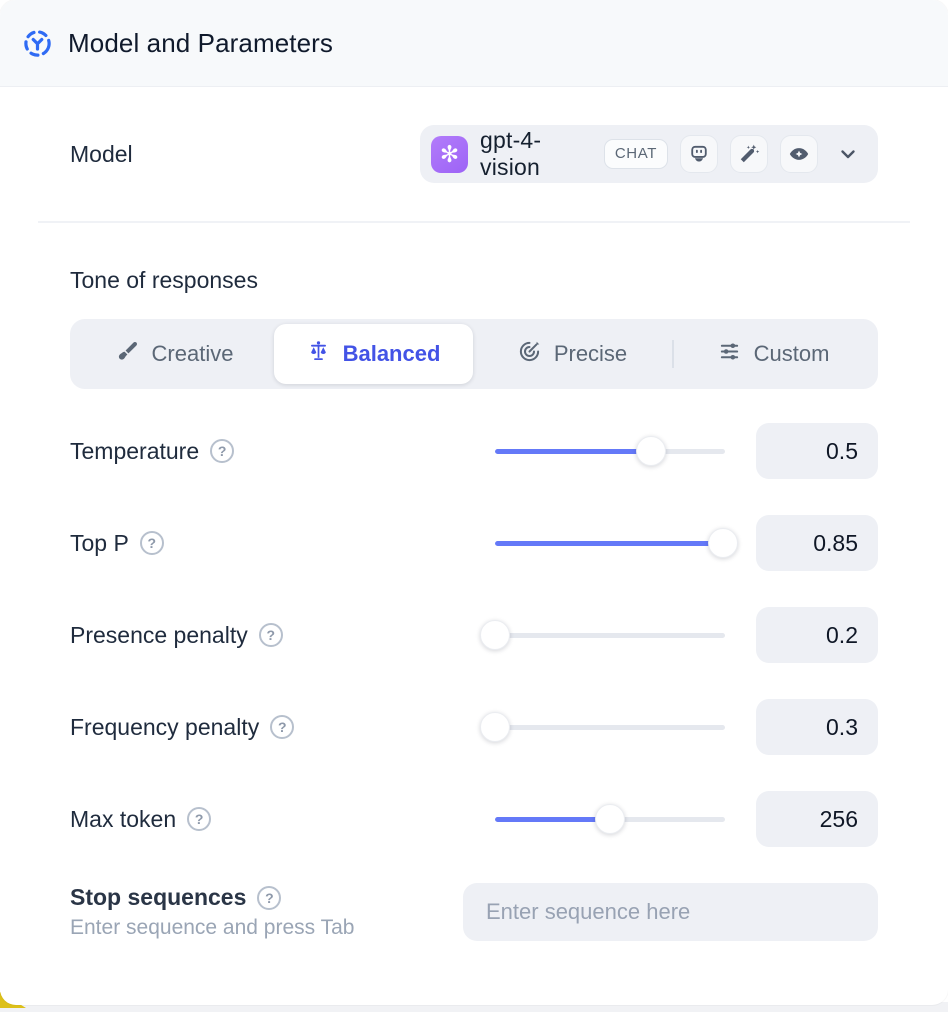 This screenshot has width=948, height=1012. I want to click on parameter-row-temperature: Temperature ? 0.5, so click(474, 451).